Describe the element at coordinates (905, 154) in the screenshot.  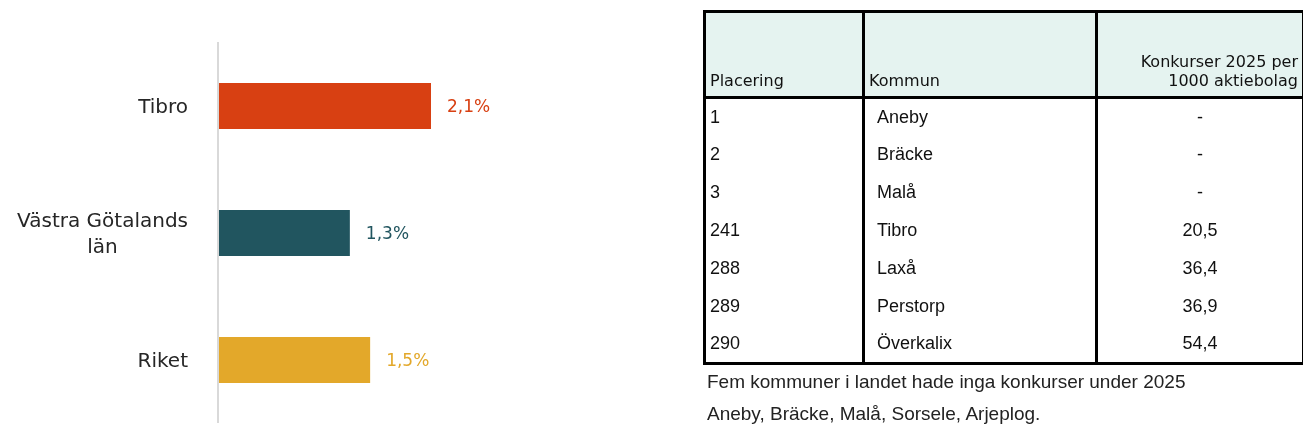
I see `text: Bräcke` at that location.